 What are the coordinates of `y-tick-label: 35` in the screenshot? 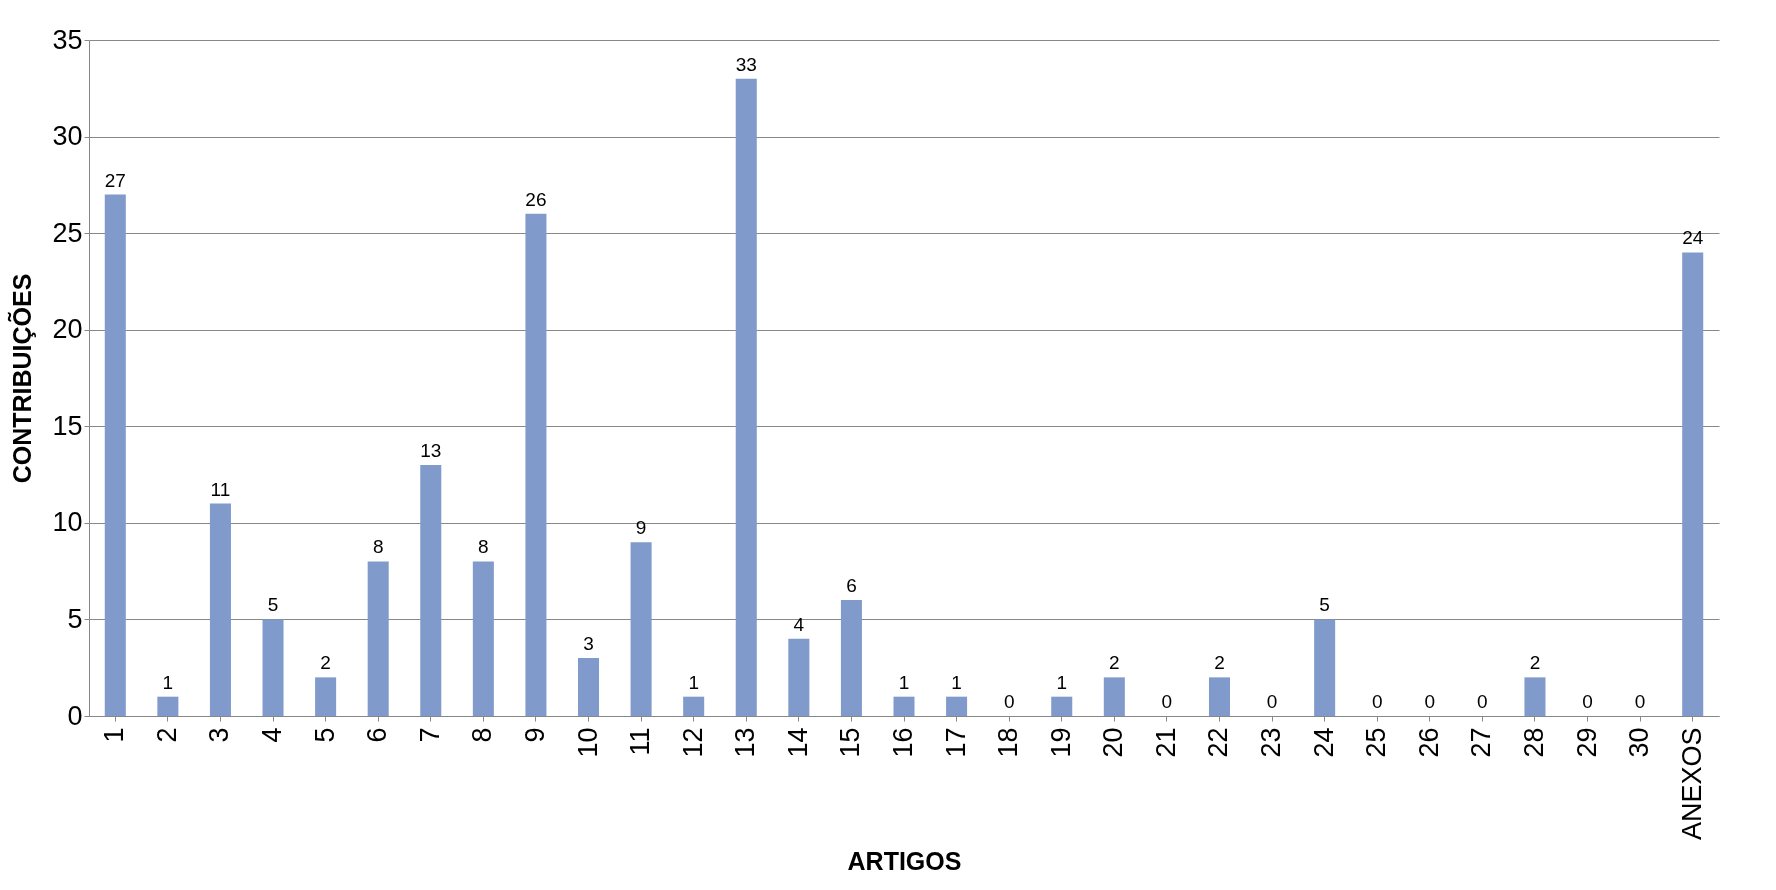 It's located at (67, 39).